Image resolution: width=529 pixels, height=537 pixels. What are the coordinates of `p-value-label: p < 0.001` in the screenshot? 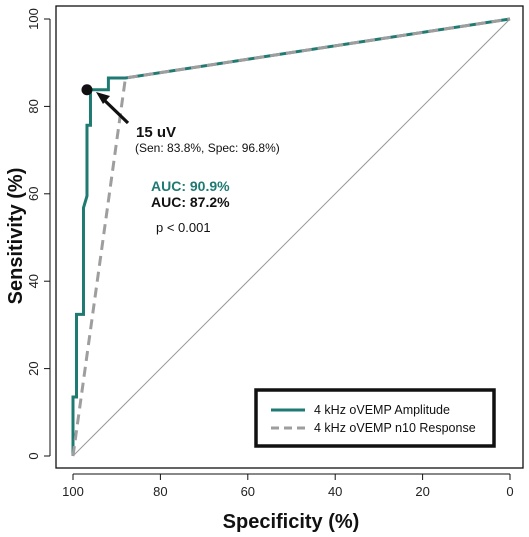 It's located at (183, 227).